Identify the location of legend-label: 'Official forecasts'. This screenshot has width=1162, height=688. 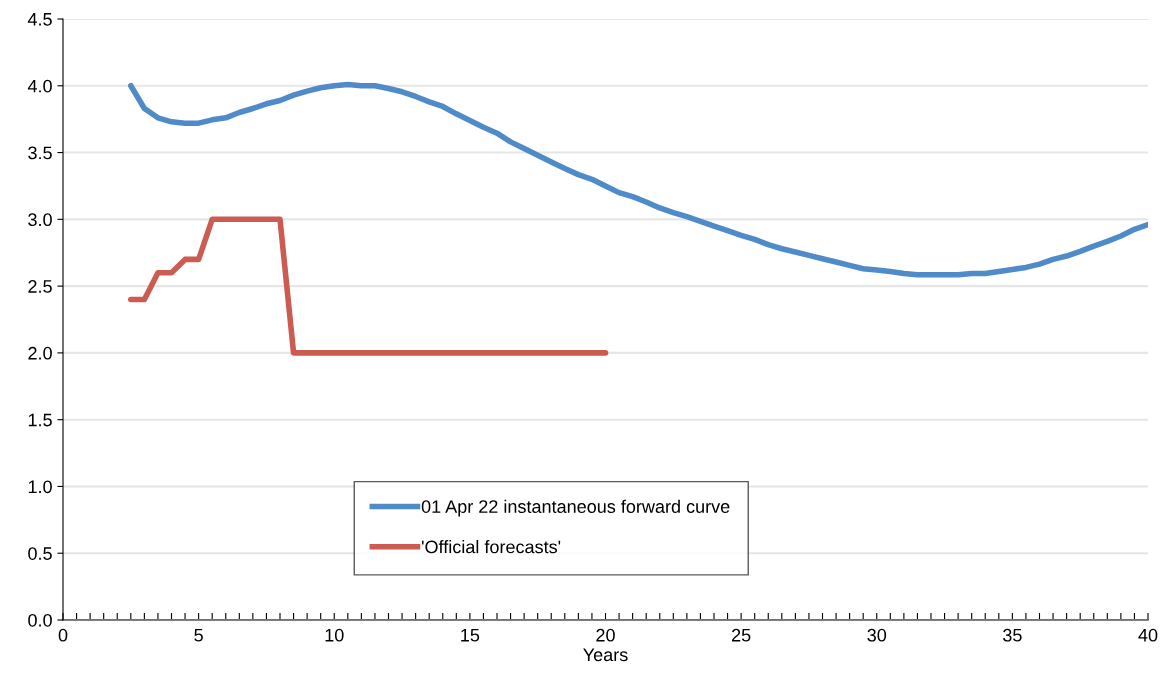
(491, 547).